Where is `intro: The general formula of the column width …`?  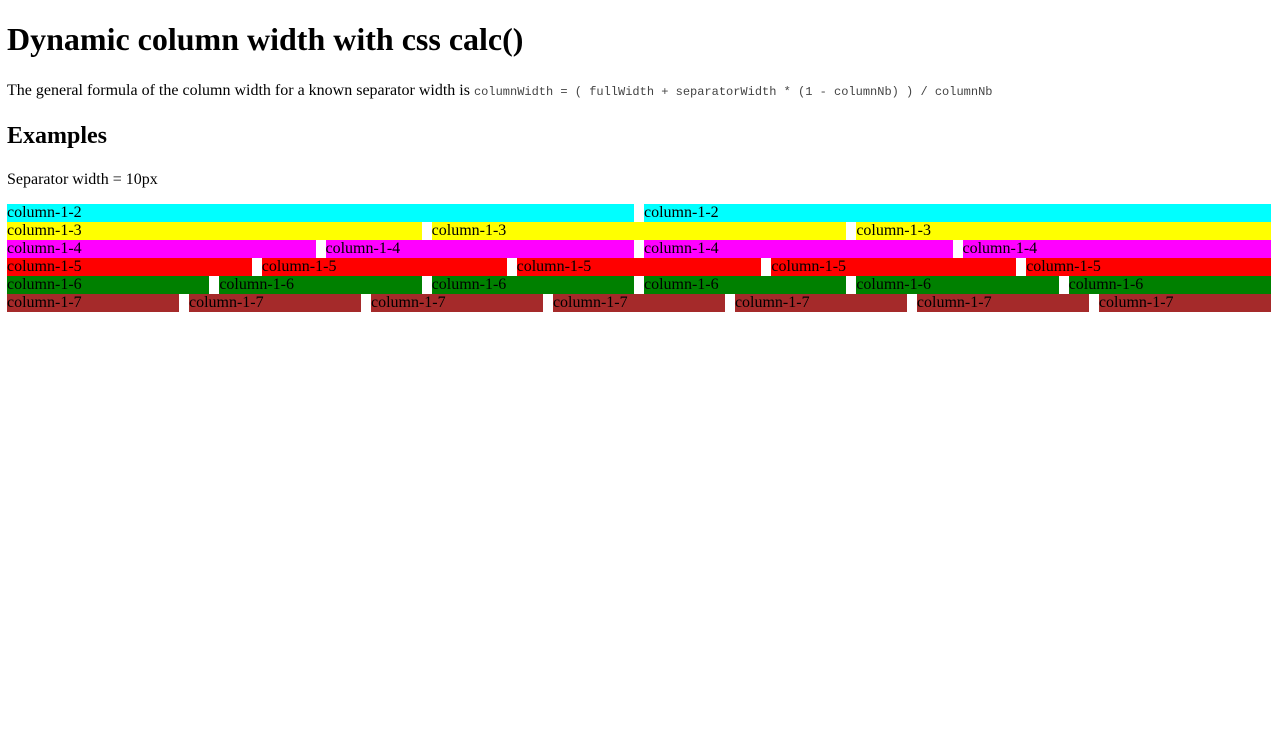 intro: The general formula of the column width … is located at coordinates (639, 91).